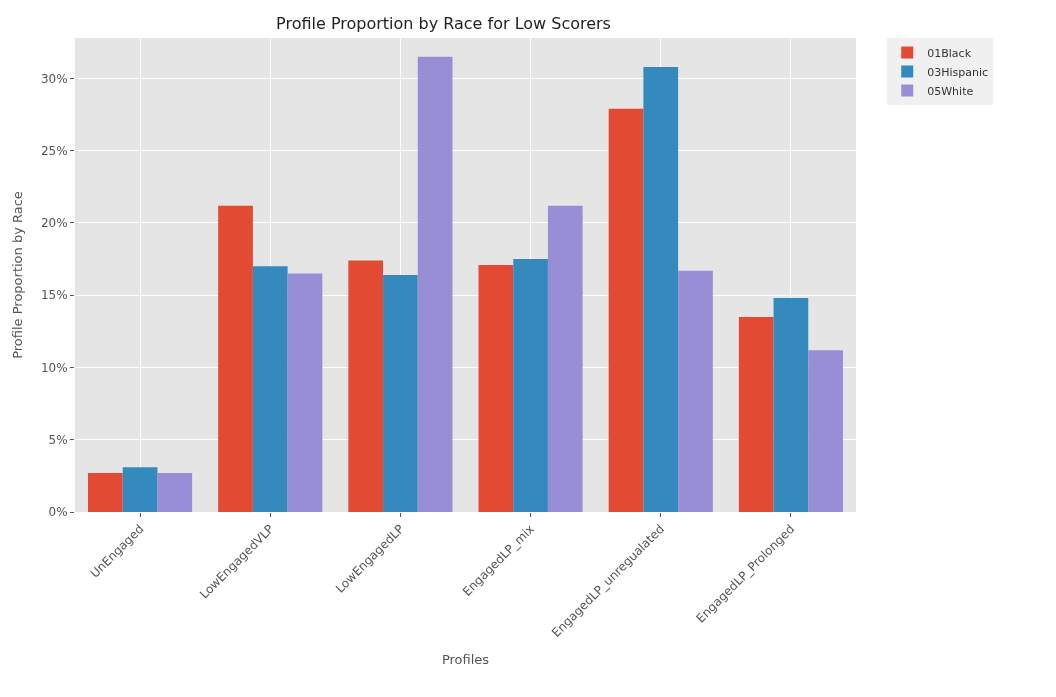  I want to click on y-tick-label: 10%, so click(54, 367).